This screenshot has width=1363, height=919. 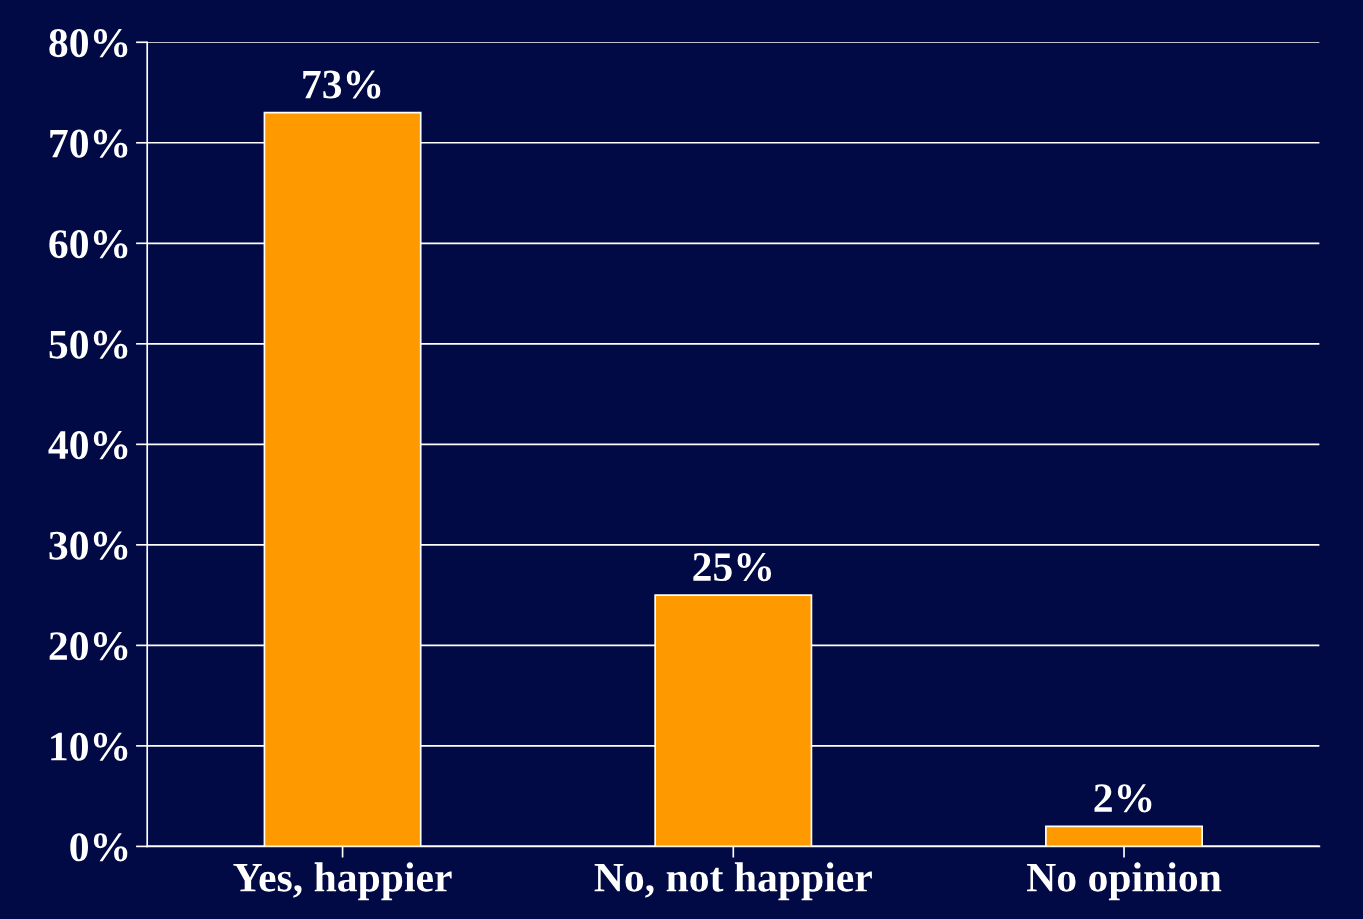 What do you see at coordinates (88, 43) in the screenshot?
I see `y-tick-label: 80%` at bounding box center [88, 43].